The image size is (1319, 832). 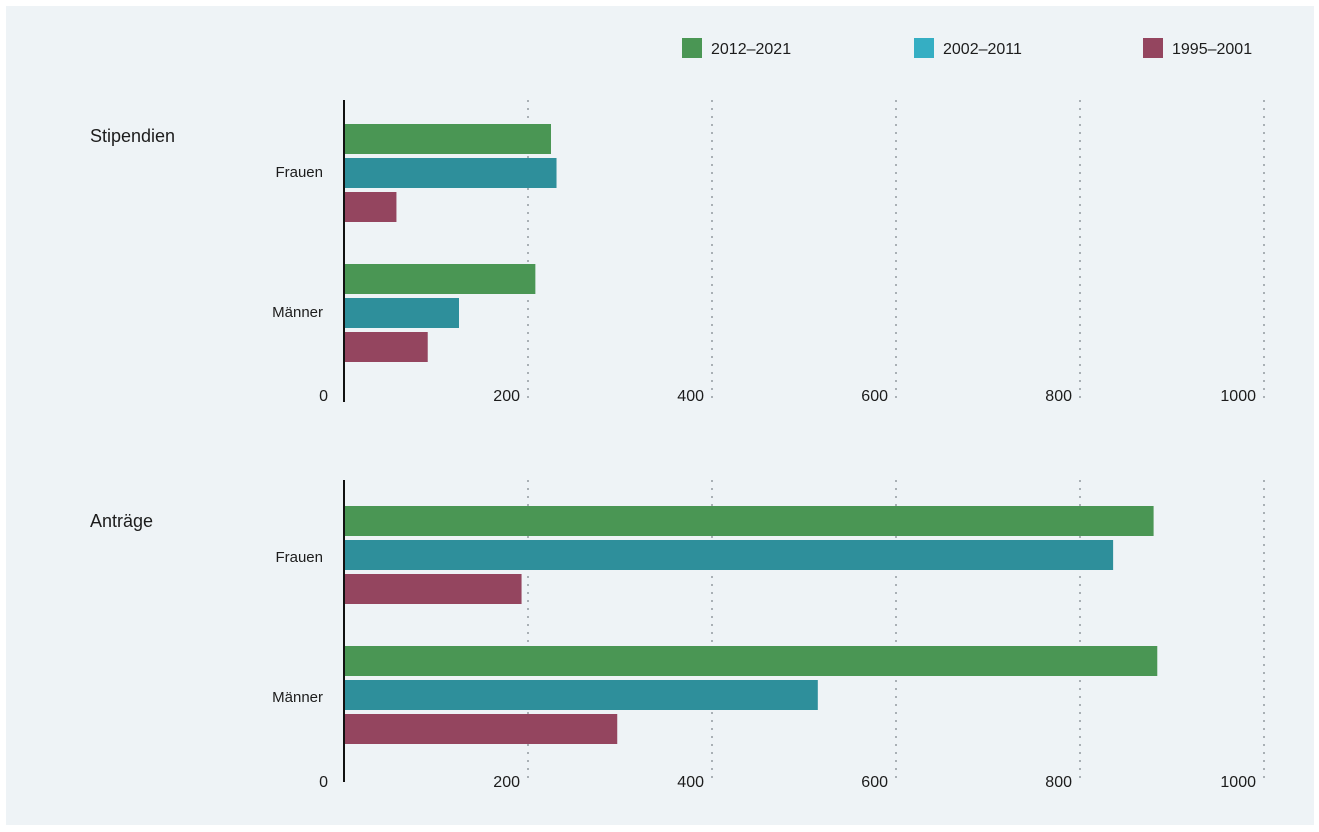 What do you see at coordinates (751, 49) in the screenshot?
I see `legend-label: 2012–2021` at bounding box center [751, 49].